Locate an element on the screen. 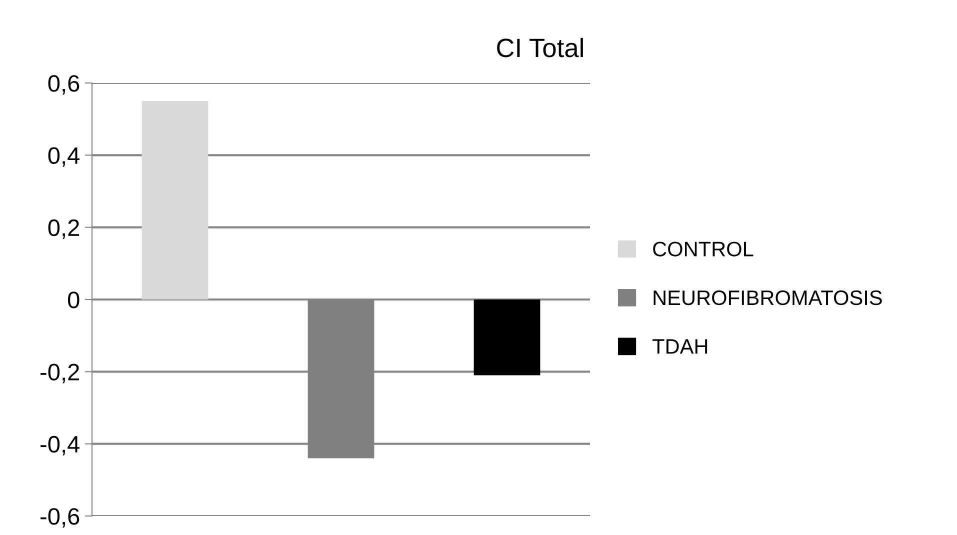  y-tick-label: -0,4 is located at coordinates (60, 446).